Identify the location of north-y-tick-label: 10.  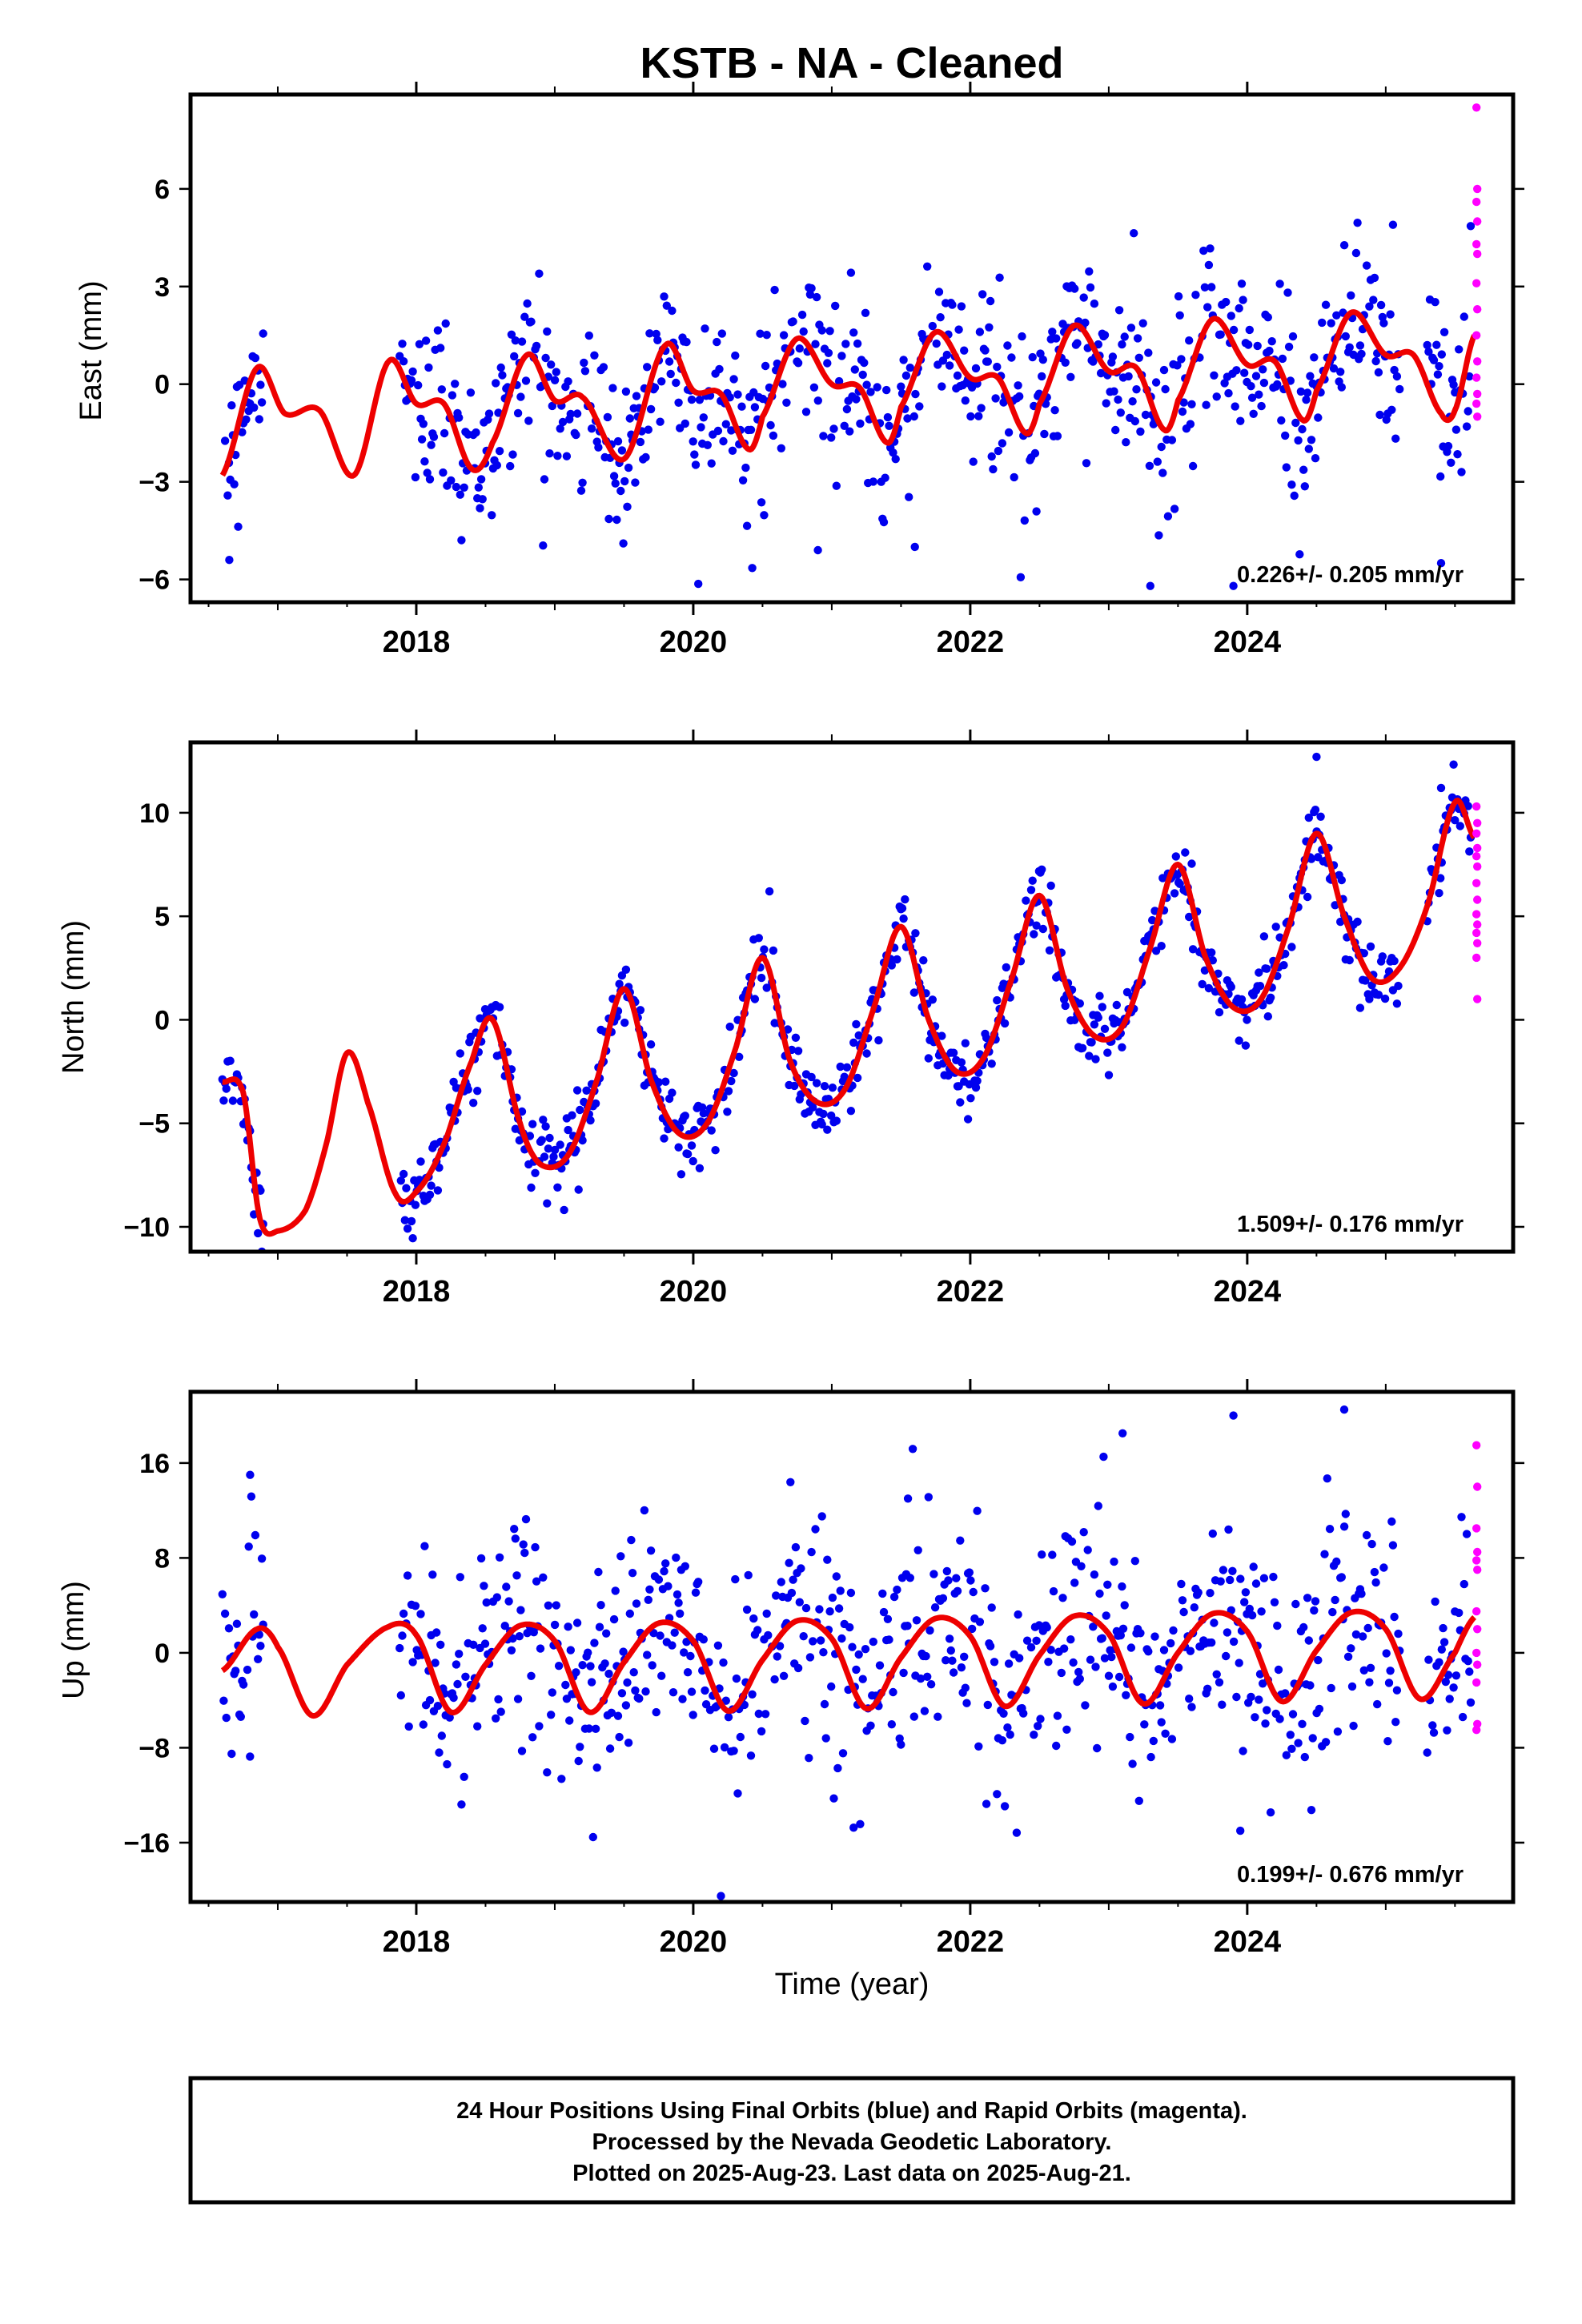
(154, 813).